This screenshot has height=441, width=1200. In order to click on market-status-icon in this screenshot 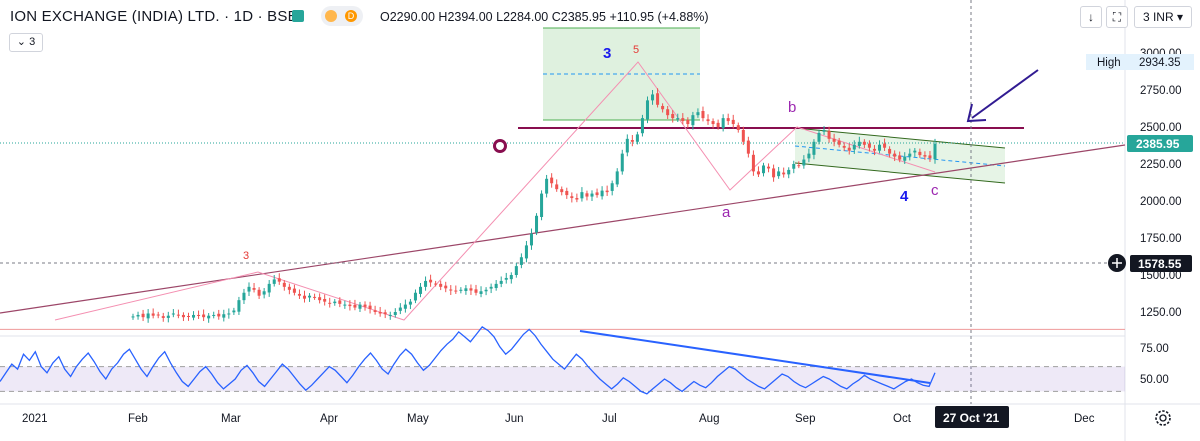, I will do `click(298, 16)`.